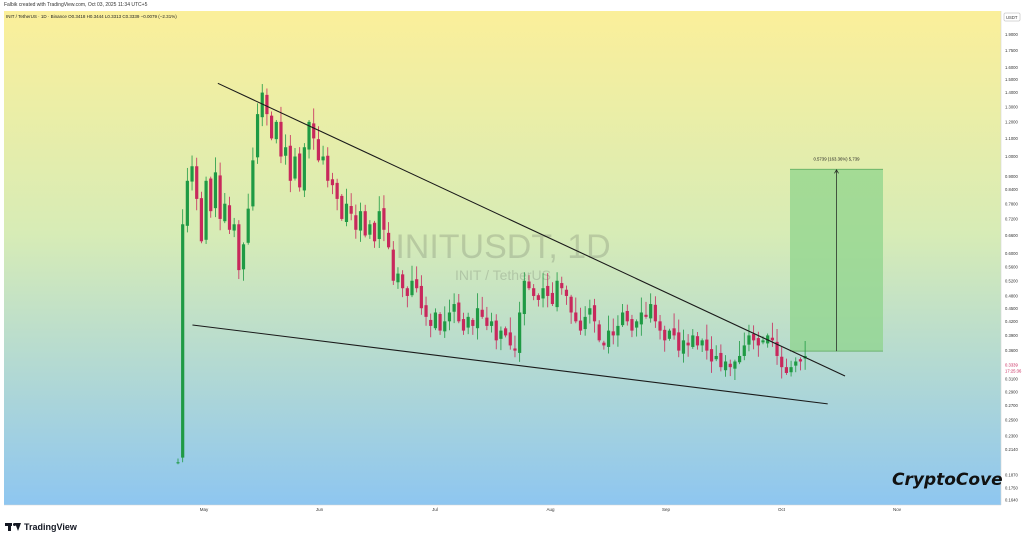  I want to click on countdown-label: 17:25:36, so click(1013, 370).